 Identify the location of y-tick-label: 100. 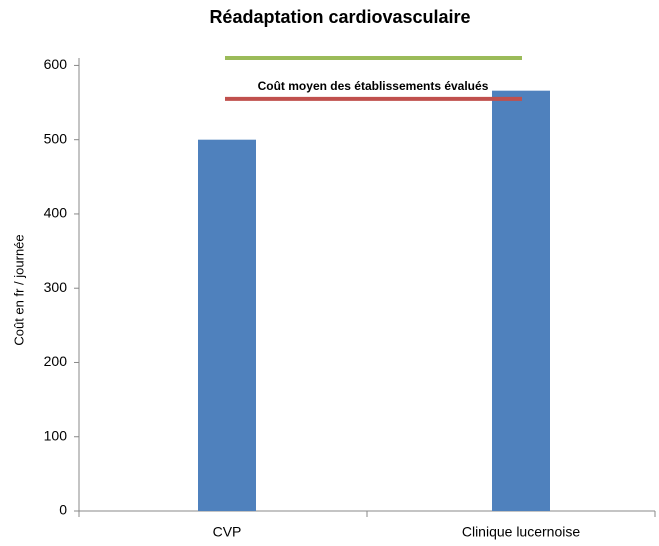
(56, 435).